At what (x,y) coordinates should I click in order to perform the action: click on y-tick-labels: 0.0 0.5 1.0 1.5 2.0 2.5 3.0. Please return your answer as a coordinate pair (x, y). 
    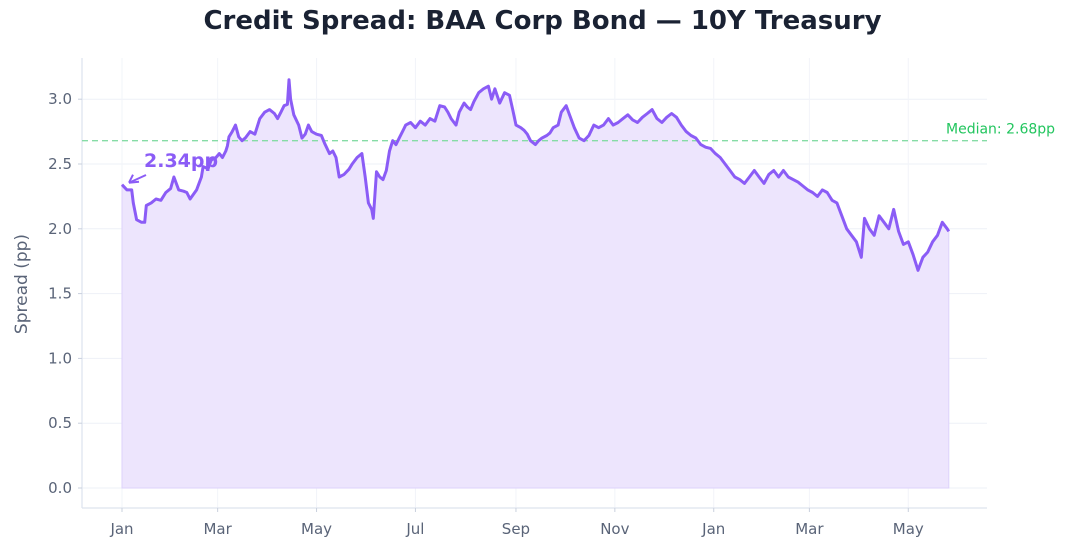
    Looking at the image, I should click on (65, 293).